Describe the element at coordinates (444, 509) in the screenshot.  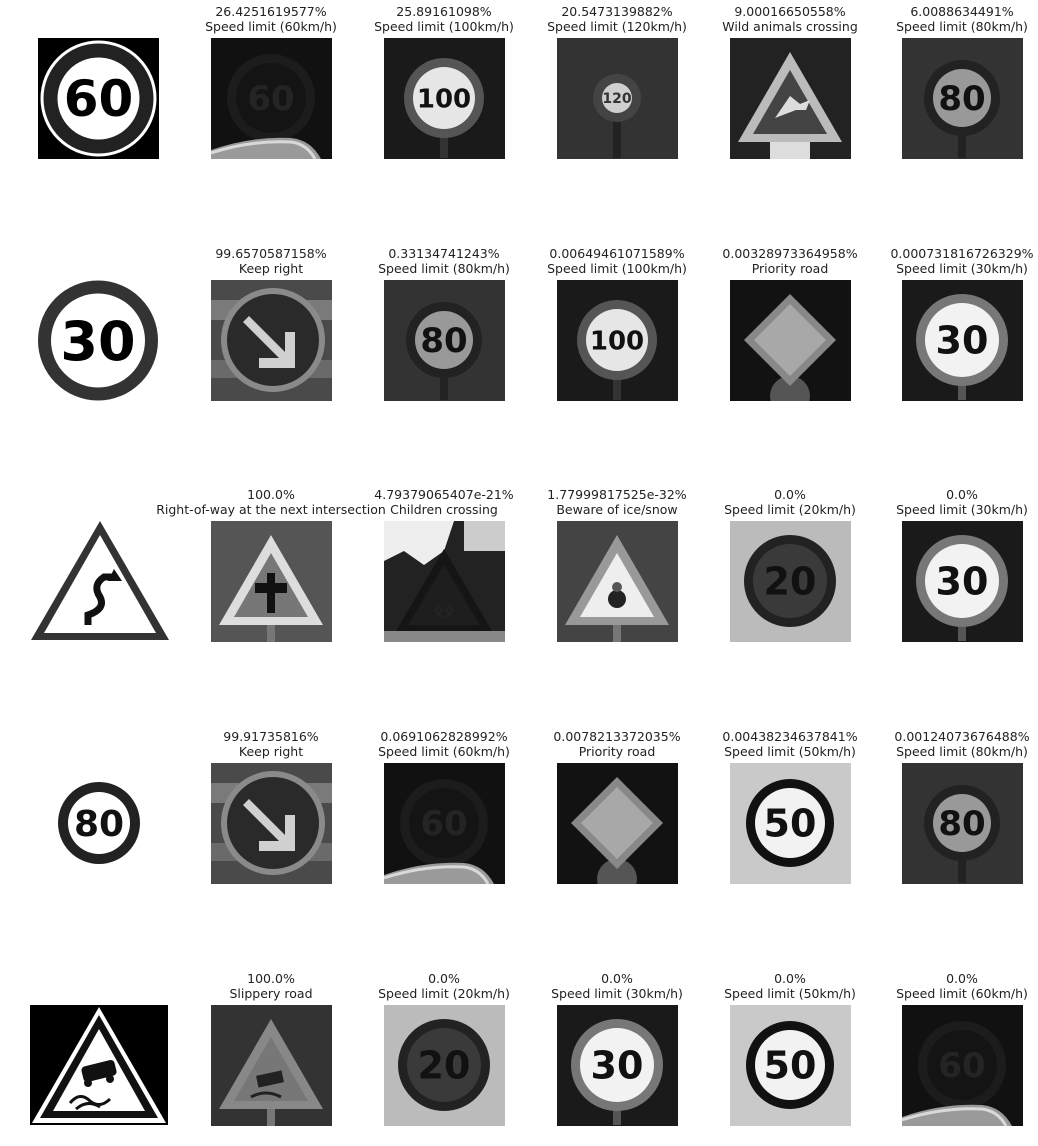
I see `prediction-label: Children crossing` at that location.